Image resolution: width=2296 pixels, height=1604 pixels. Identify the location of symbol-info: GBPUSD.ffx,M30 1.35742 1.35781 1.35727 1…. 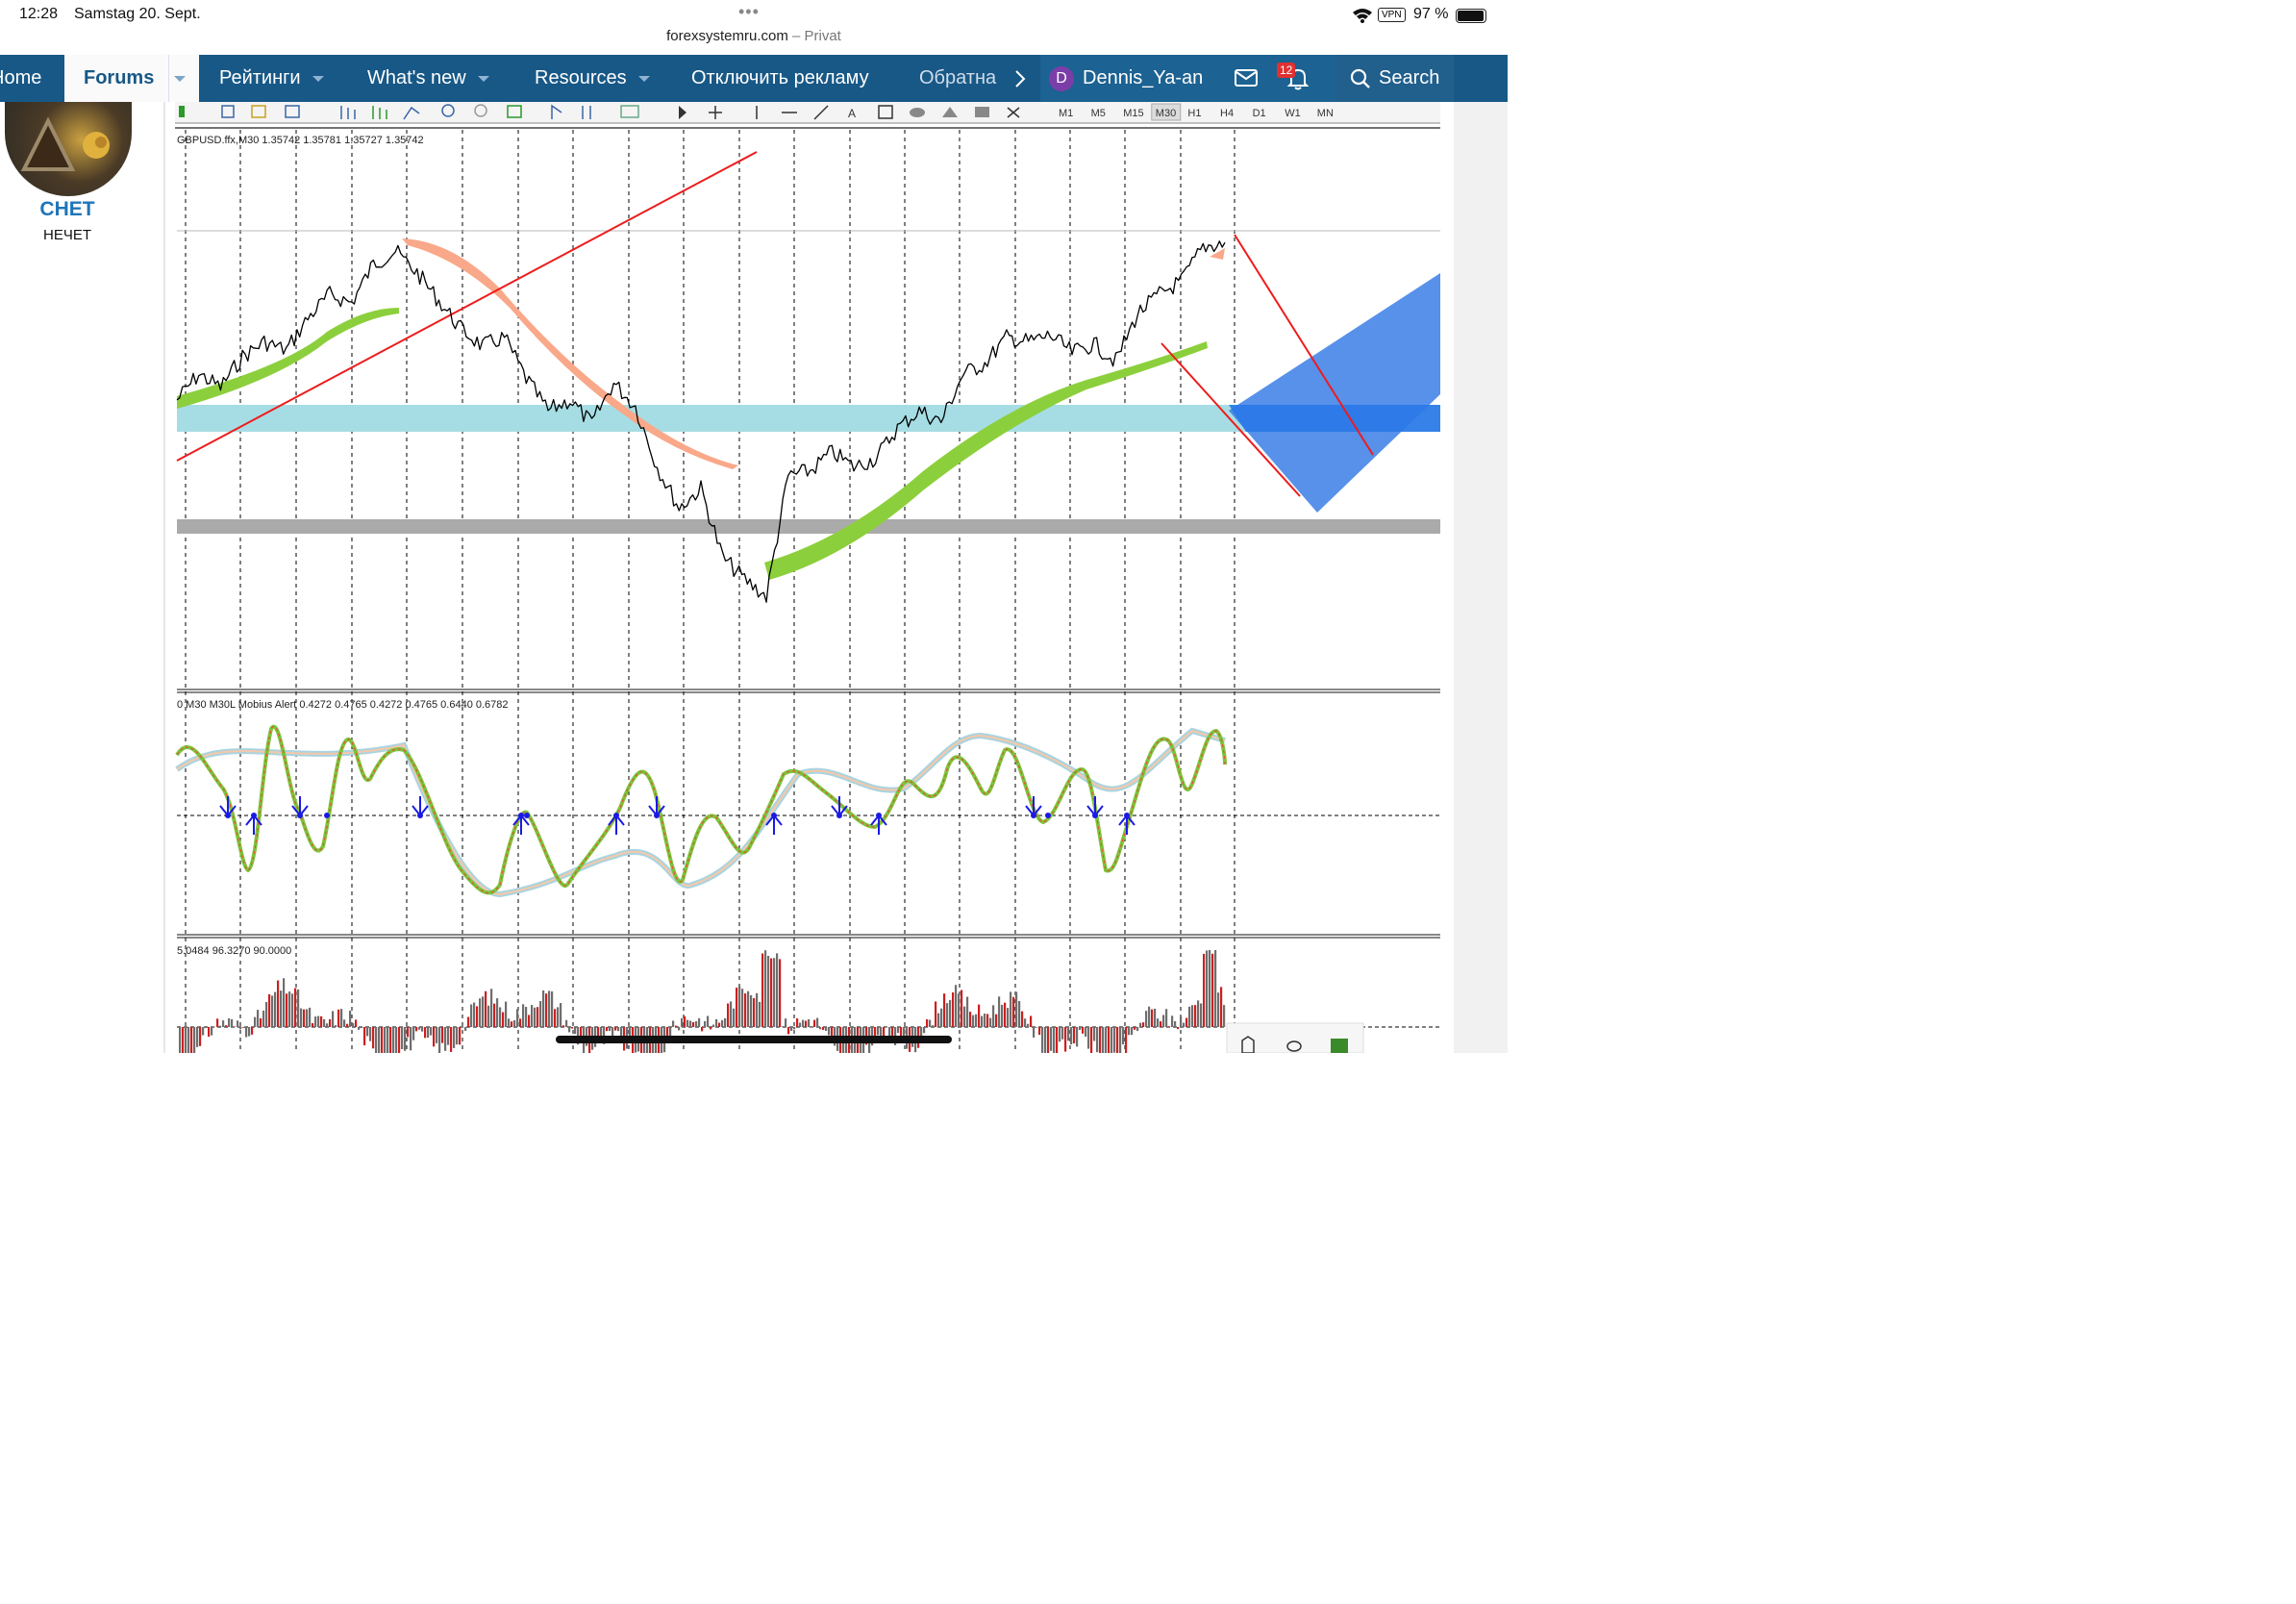
(300, 140).